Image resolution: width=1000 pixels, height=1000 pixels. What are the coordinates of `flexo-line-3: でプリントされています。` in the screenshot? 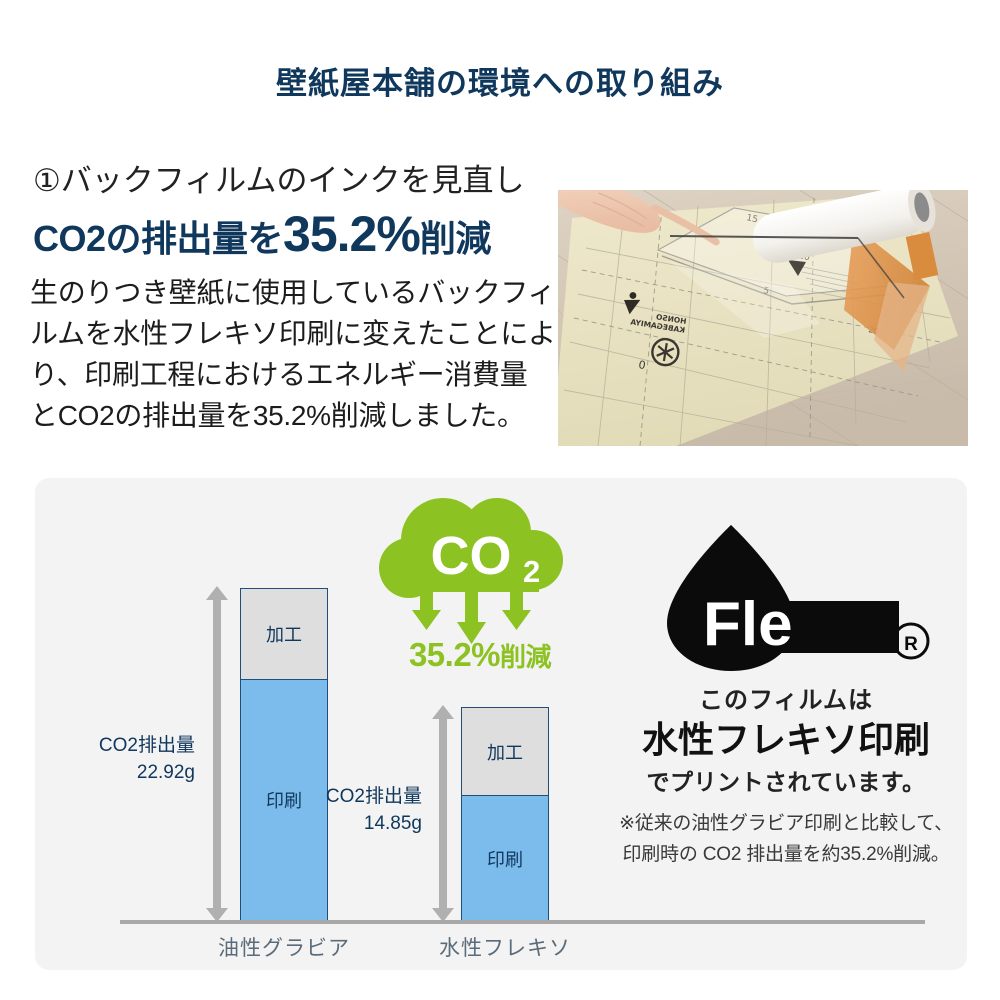 It's located at (786, 782).